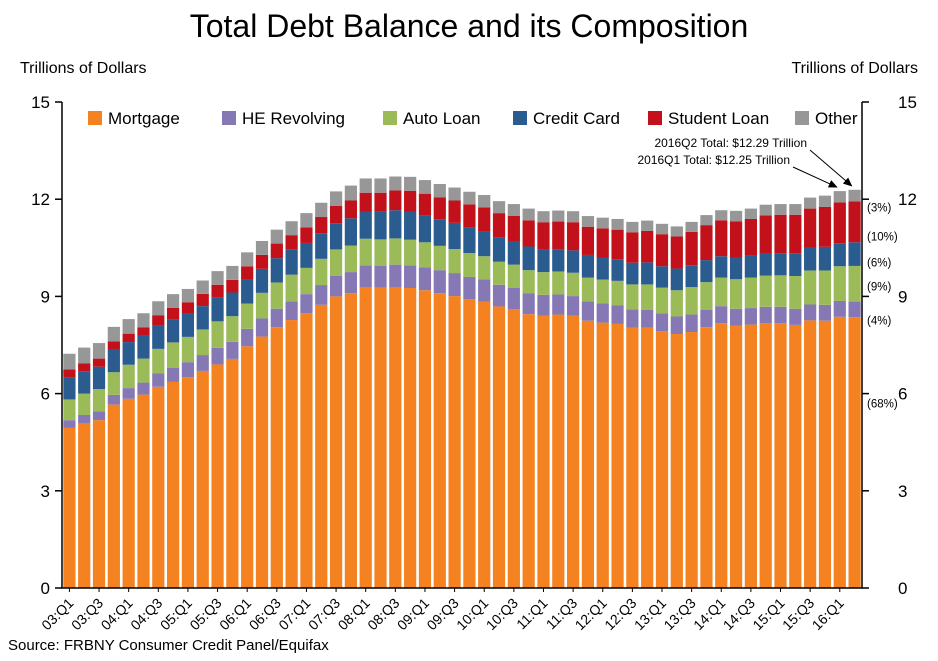 Image resolution: width=938 pixels, height=661 pixels. What do you see at coordinates (439, 385) in the screenshot?
I see `bar-09:Q2` at bounding box center [439, 385].